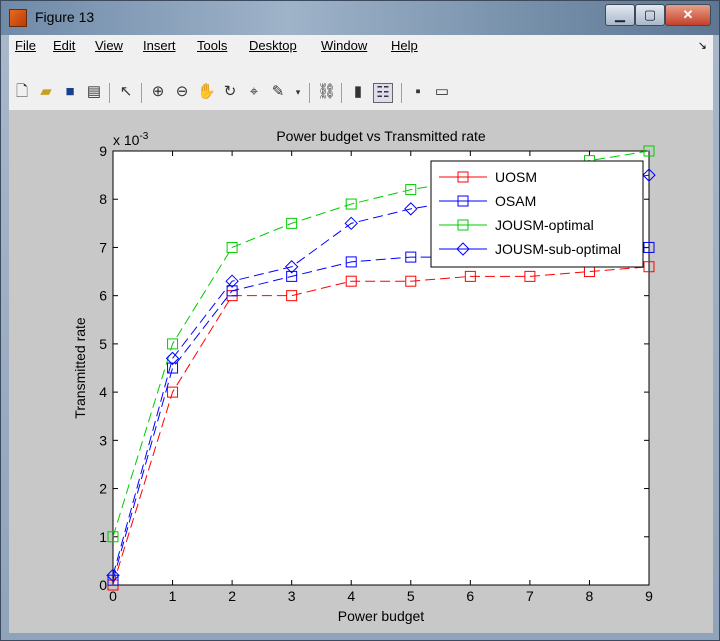 The width and height of the screenshot is (720, 641). I want to click on menu-tools: Tools, so click(212, 45).